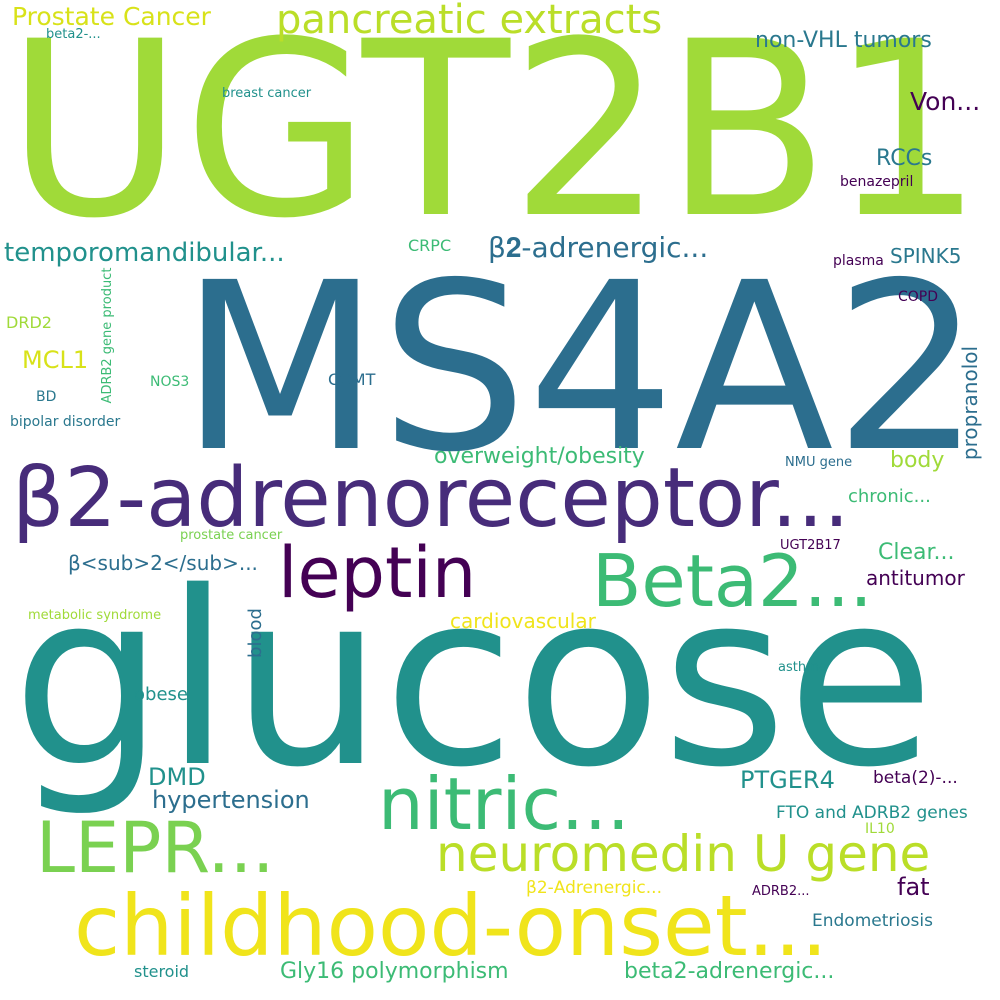  I want to click on word-spink5: SPINK5, so click(926, 256).